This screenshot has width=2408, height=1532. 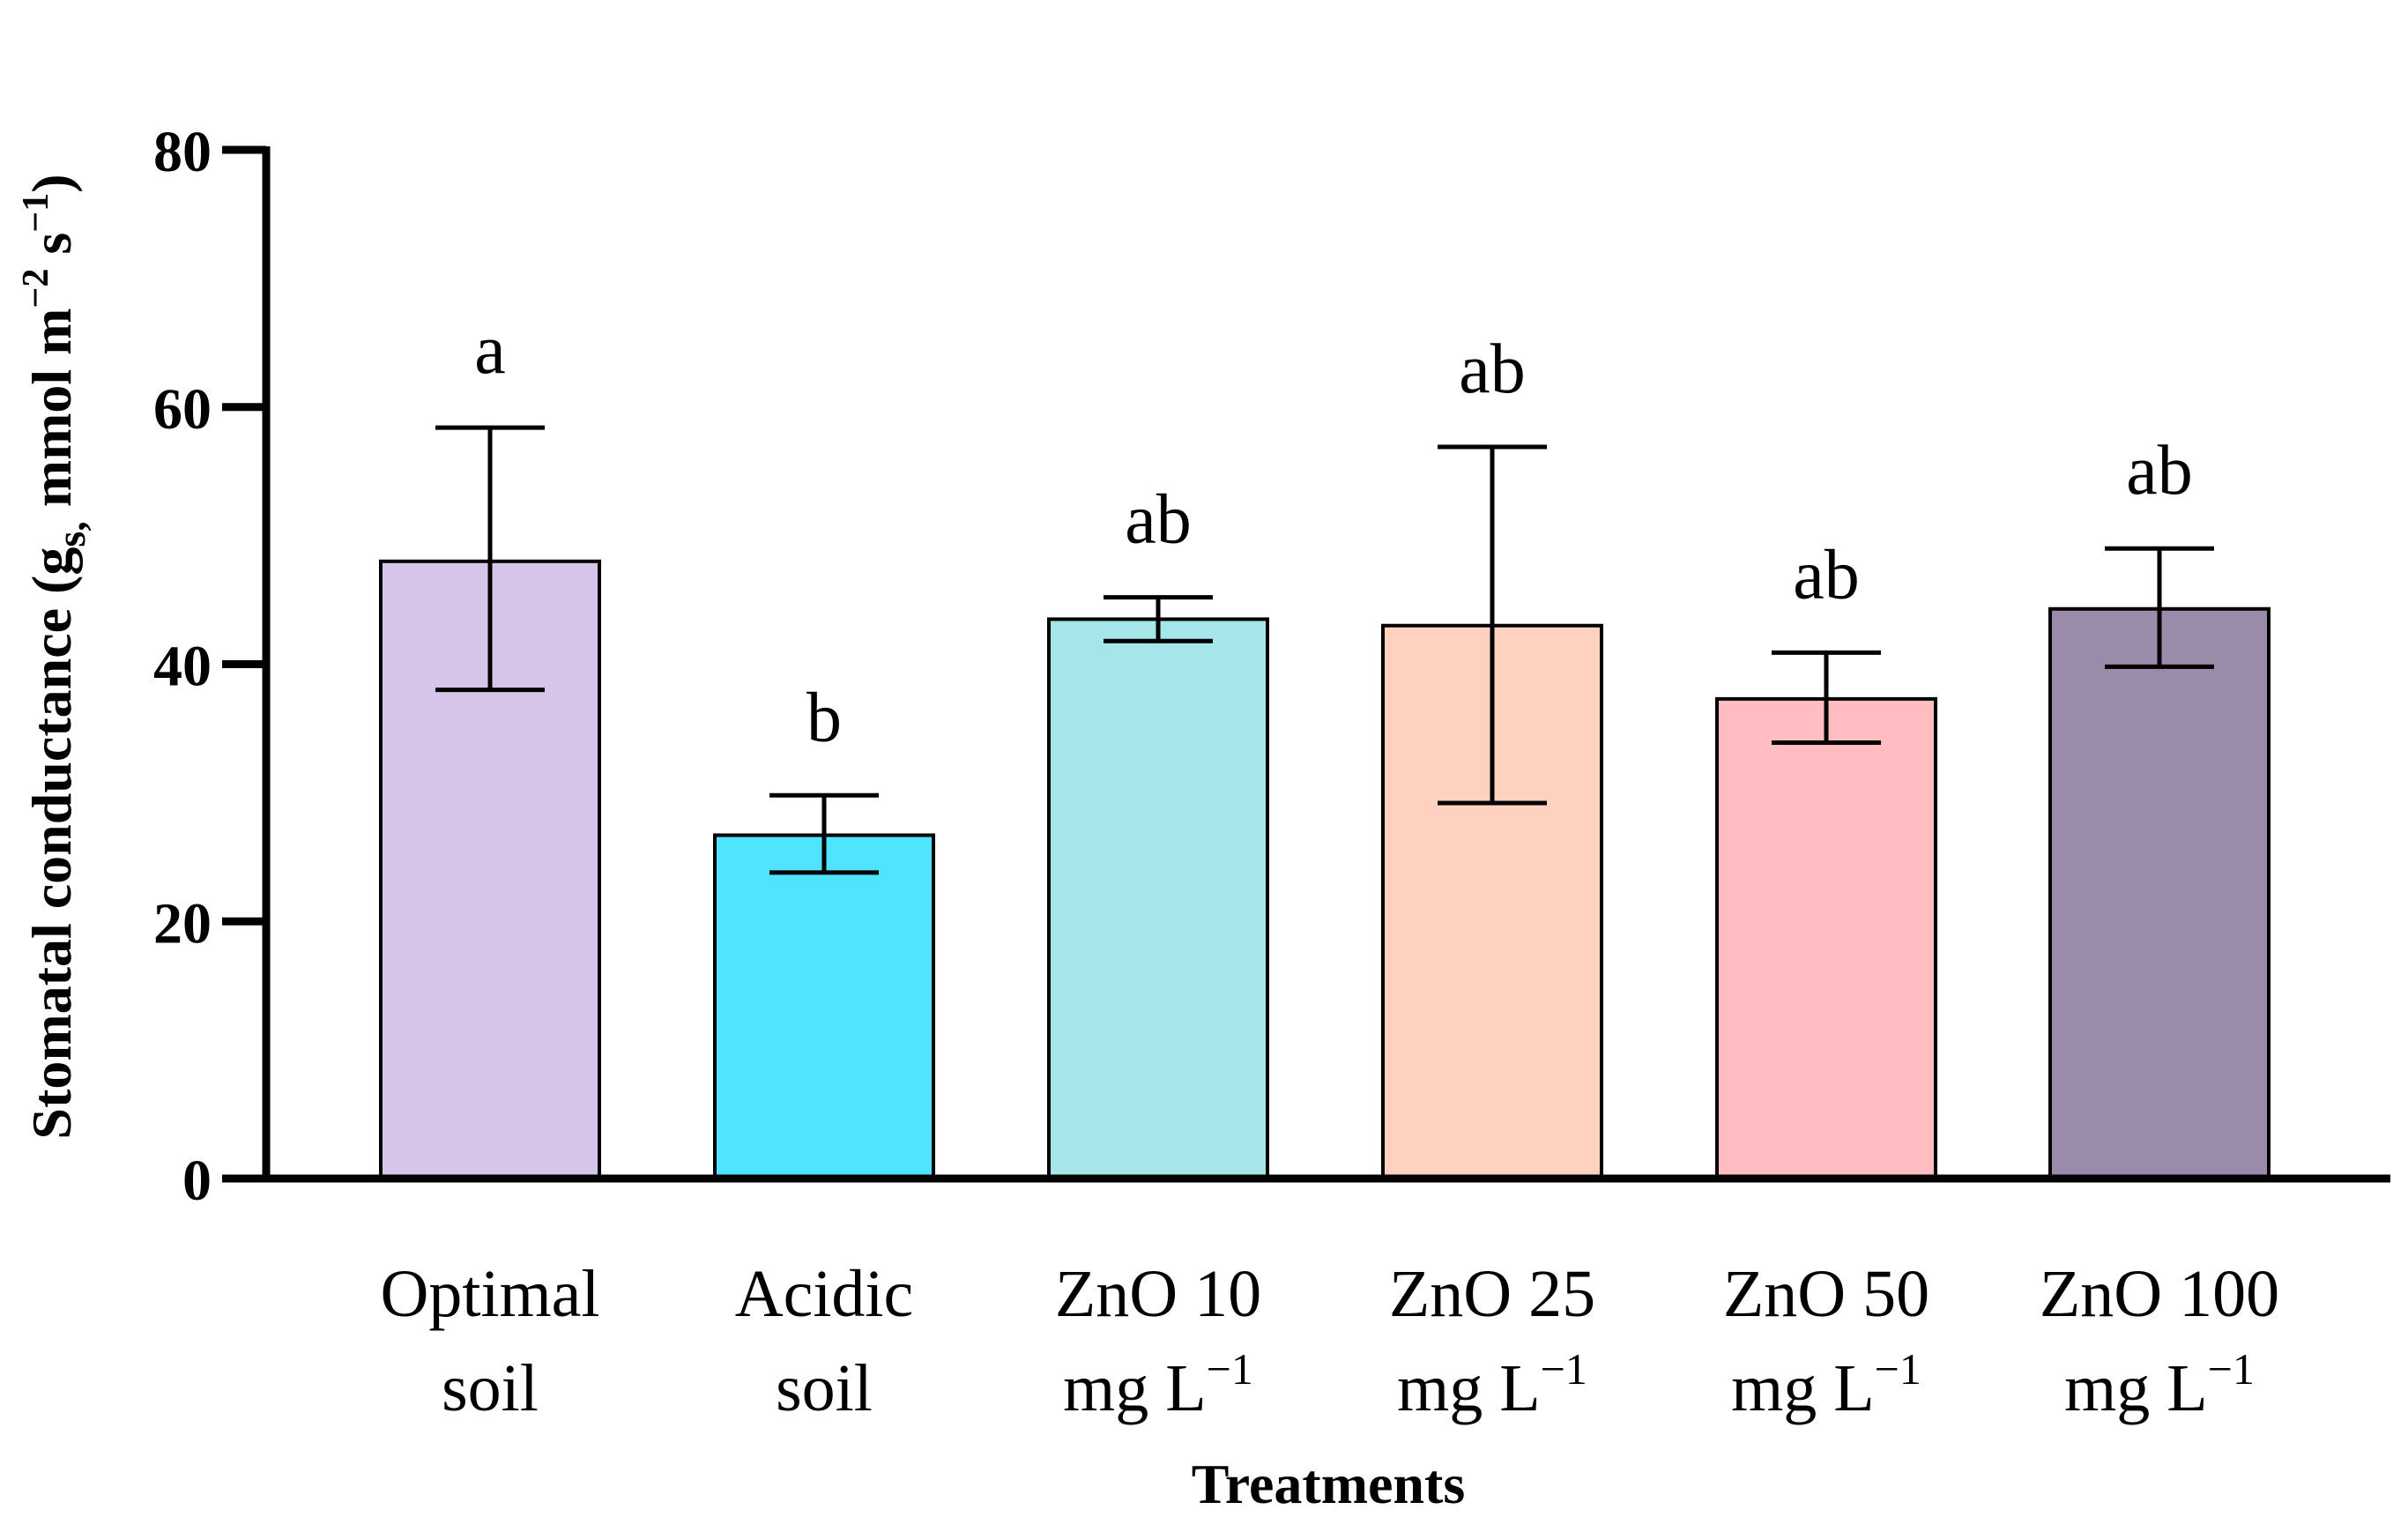 What do you see at coordinates (1158, 1294) in the screenshot?
I see `x-category-label-3-line1: ZnO 10` at bounding box center [1158, 1294].